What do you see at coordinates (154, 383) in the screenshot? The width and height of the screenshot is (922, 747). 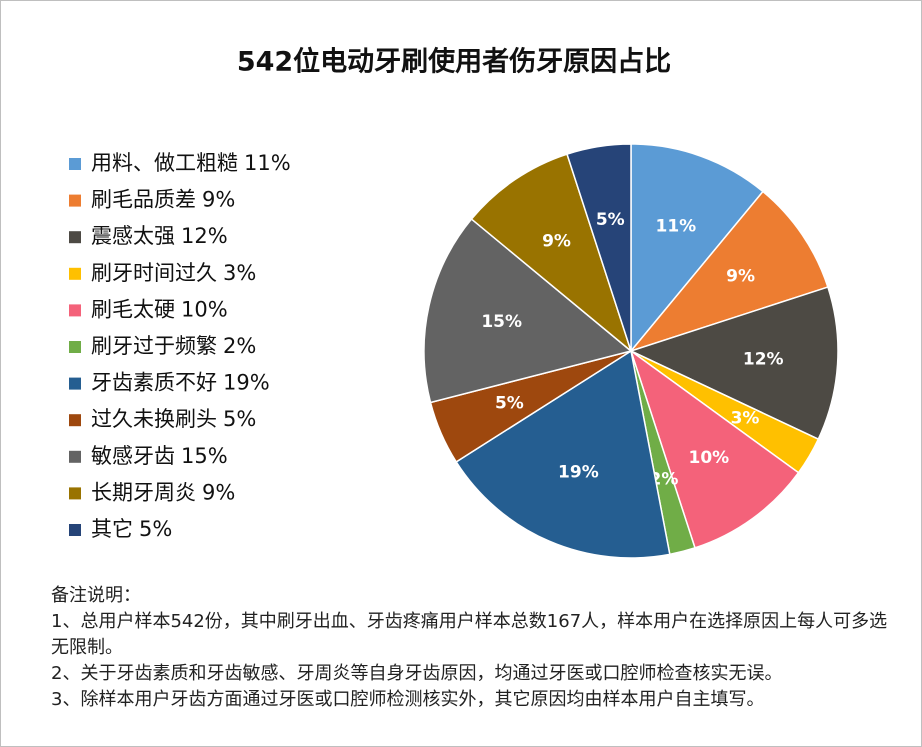 I see `legend-label: 牙齿素质不好` at bounding box center [154, 383].